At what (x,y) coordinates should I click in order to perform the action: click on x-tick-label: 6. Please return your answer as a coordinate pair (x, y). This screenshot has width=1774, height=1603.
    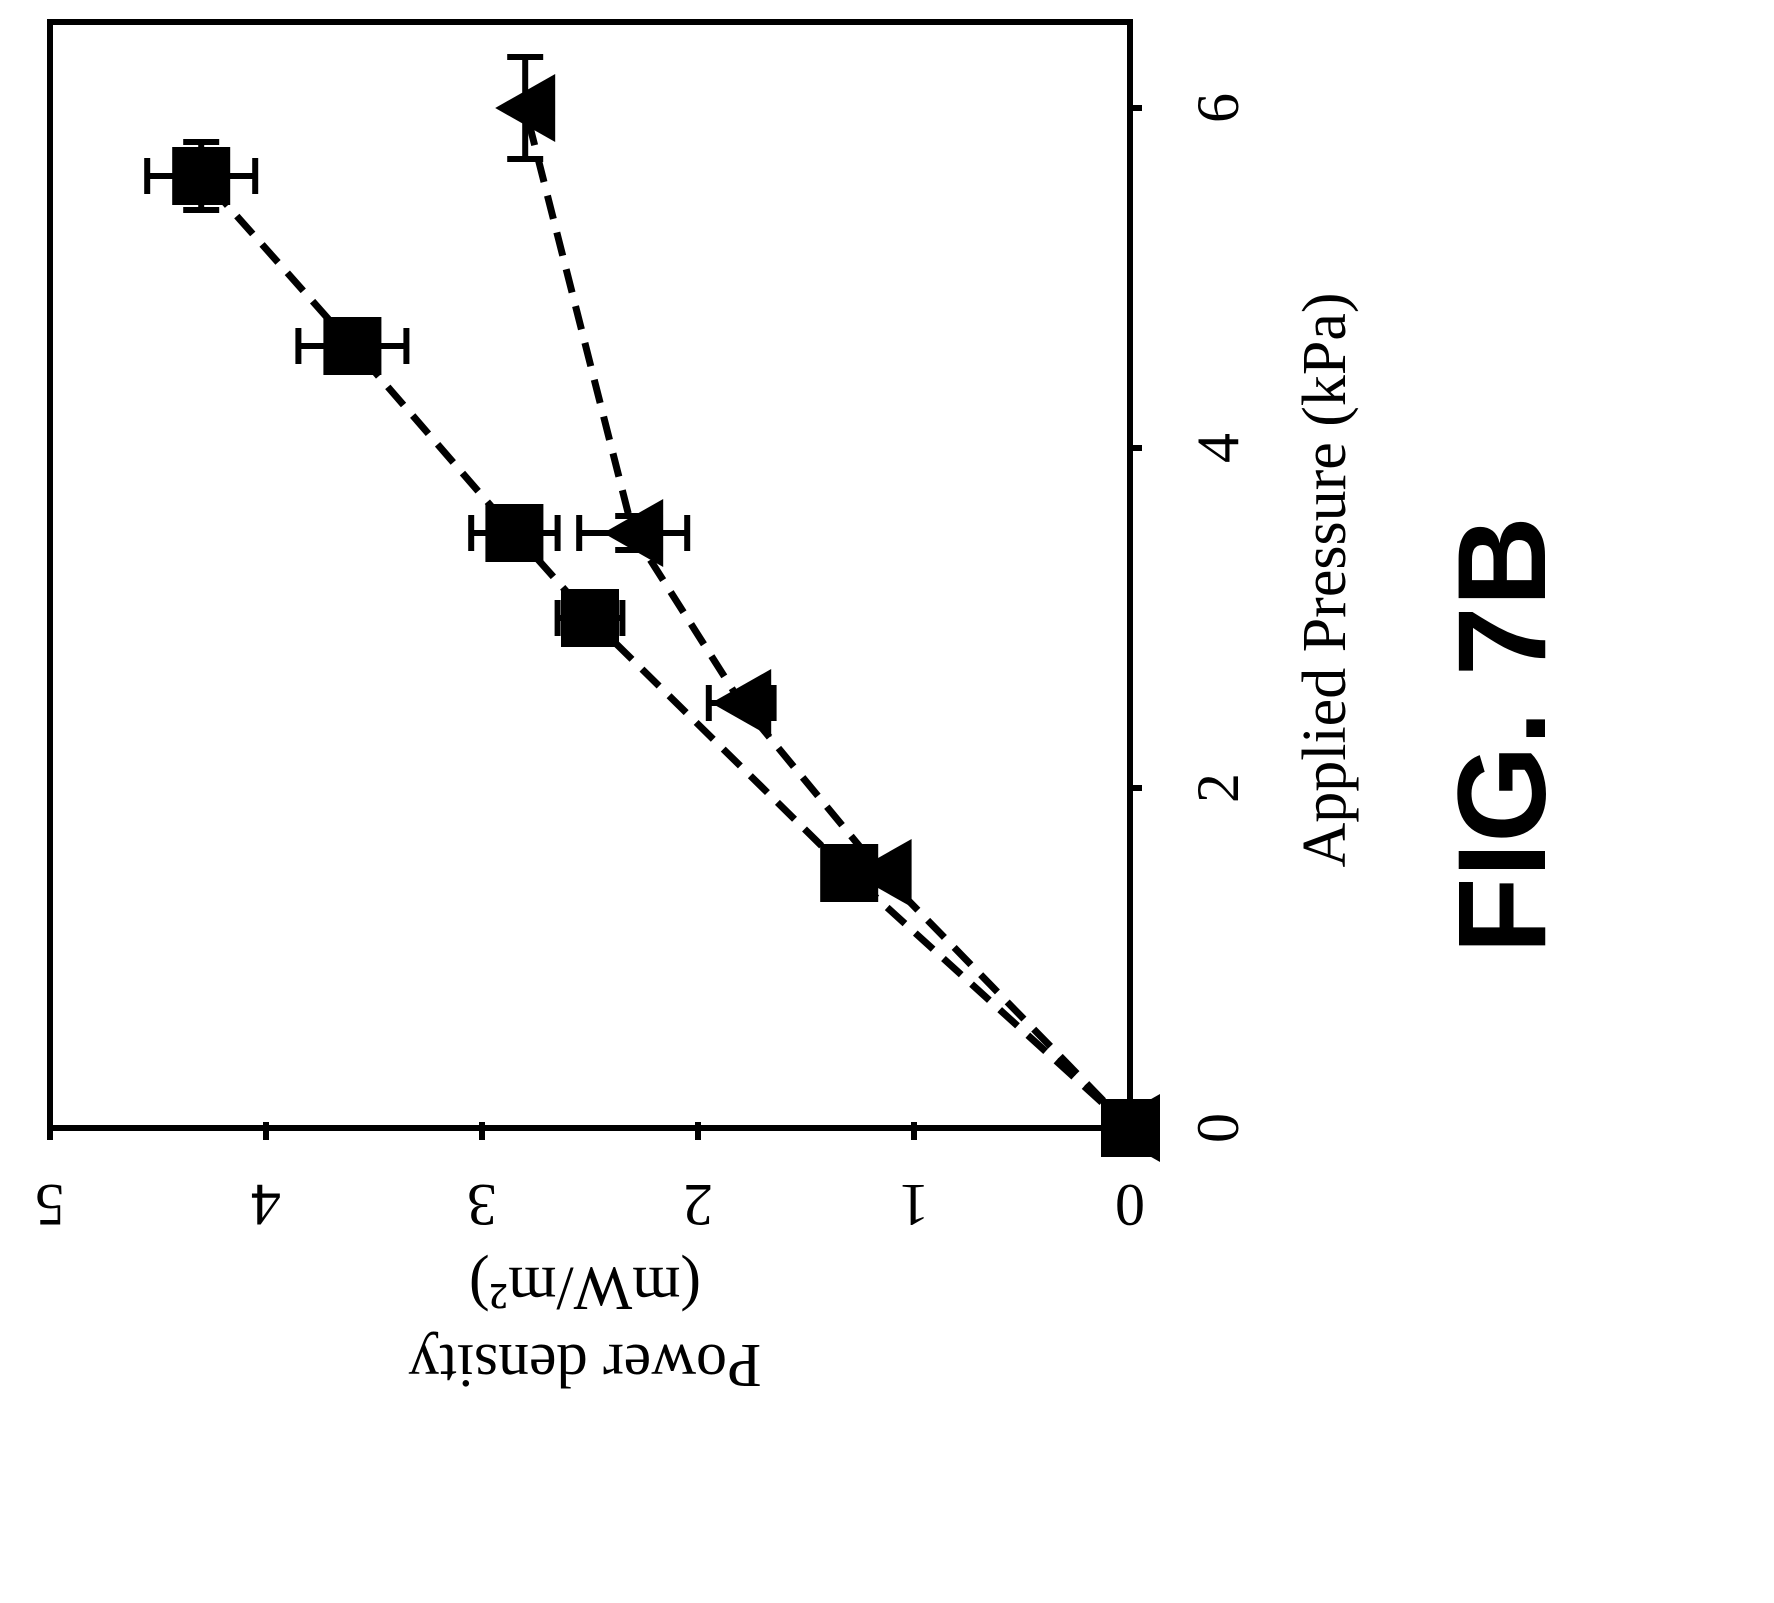
    Looking at the image, I should click on (1218, 108).